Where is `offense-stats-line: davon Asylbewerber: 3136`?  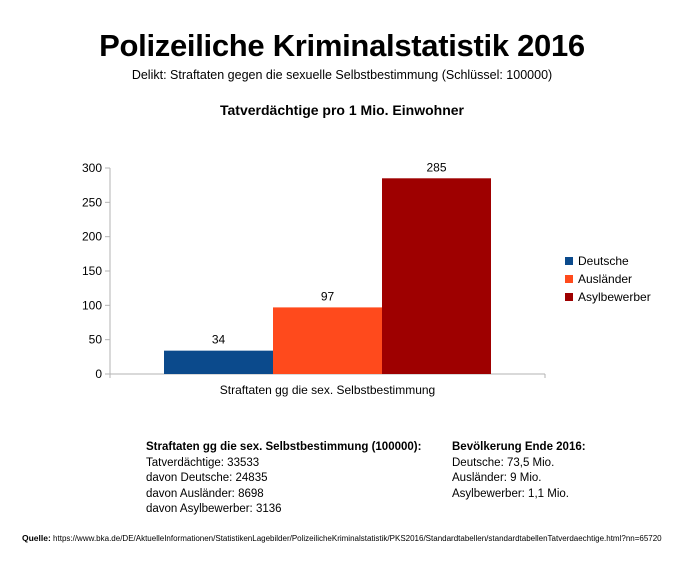
offense-stats-line: davon Asylbewerber: 3136 is located at coordinates (214, 509).